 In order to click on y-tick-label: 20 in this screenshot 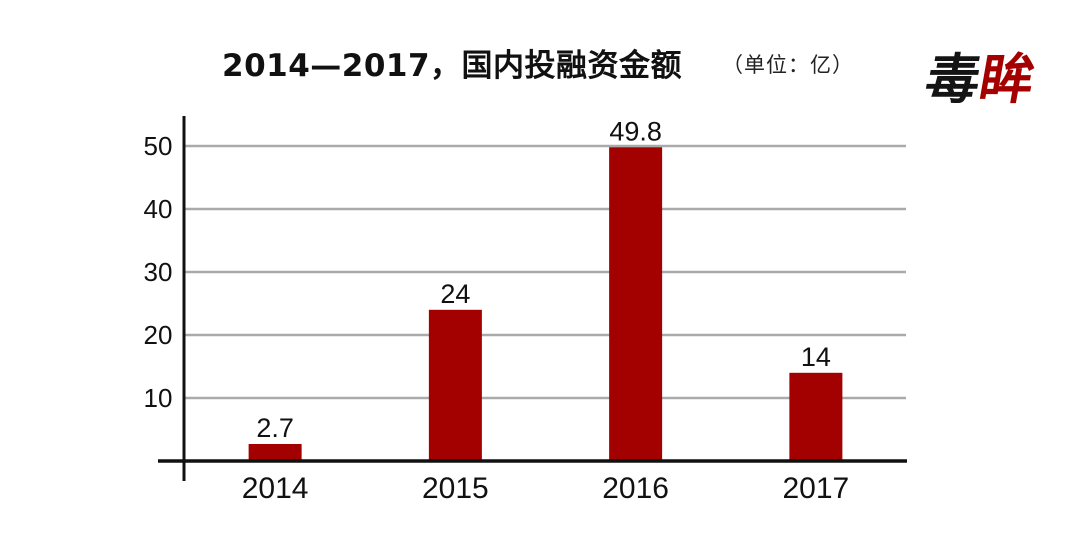, I will do `click(158, 335)`.